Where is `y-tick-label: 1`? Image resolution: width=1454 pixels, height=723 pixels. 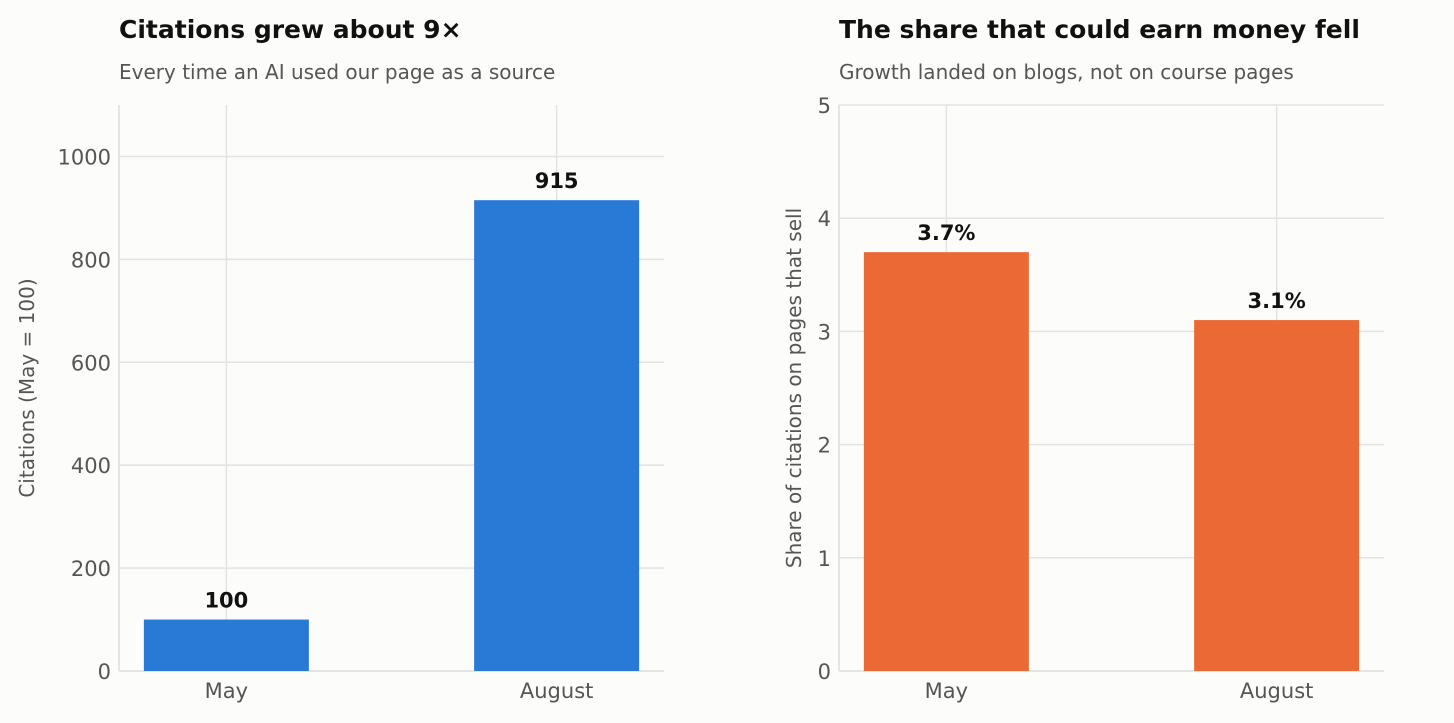
y-tick-label: 1 is located at coordinates (824, 559).